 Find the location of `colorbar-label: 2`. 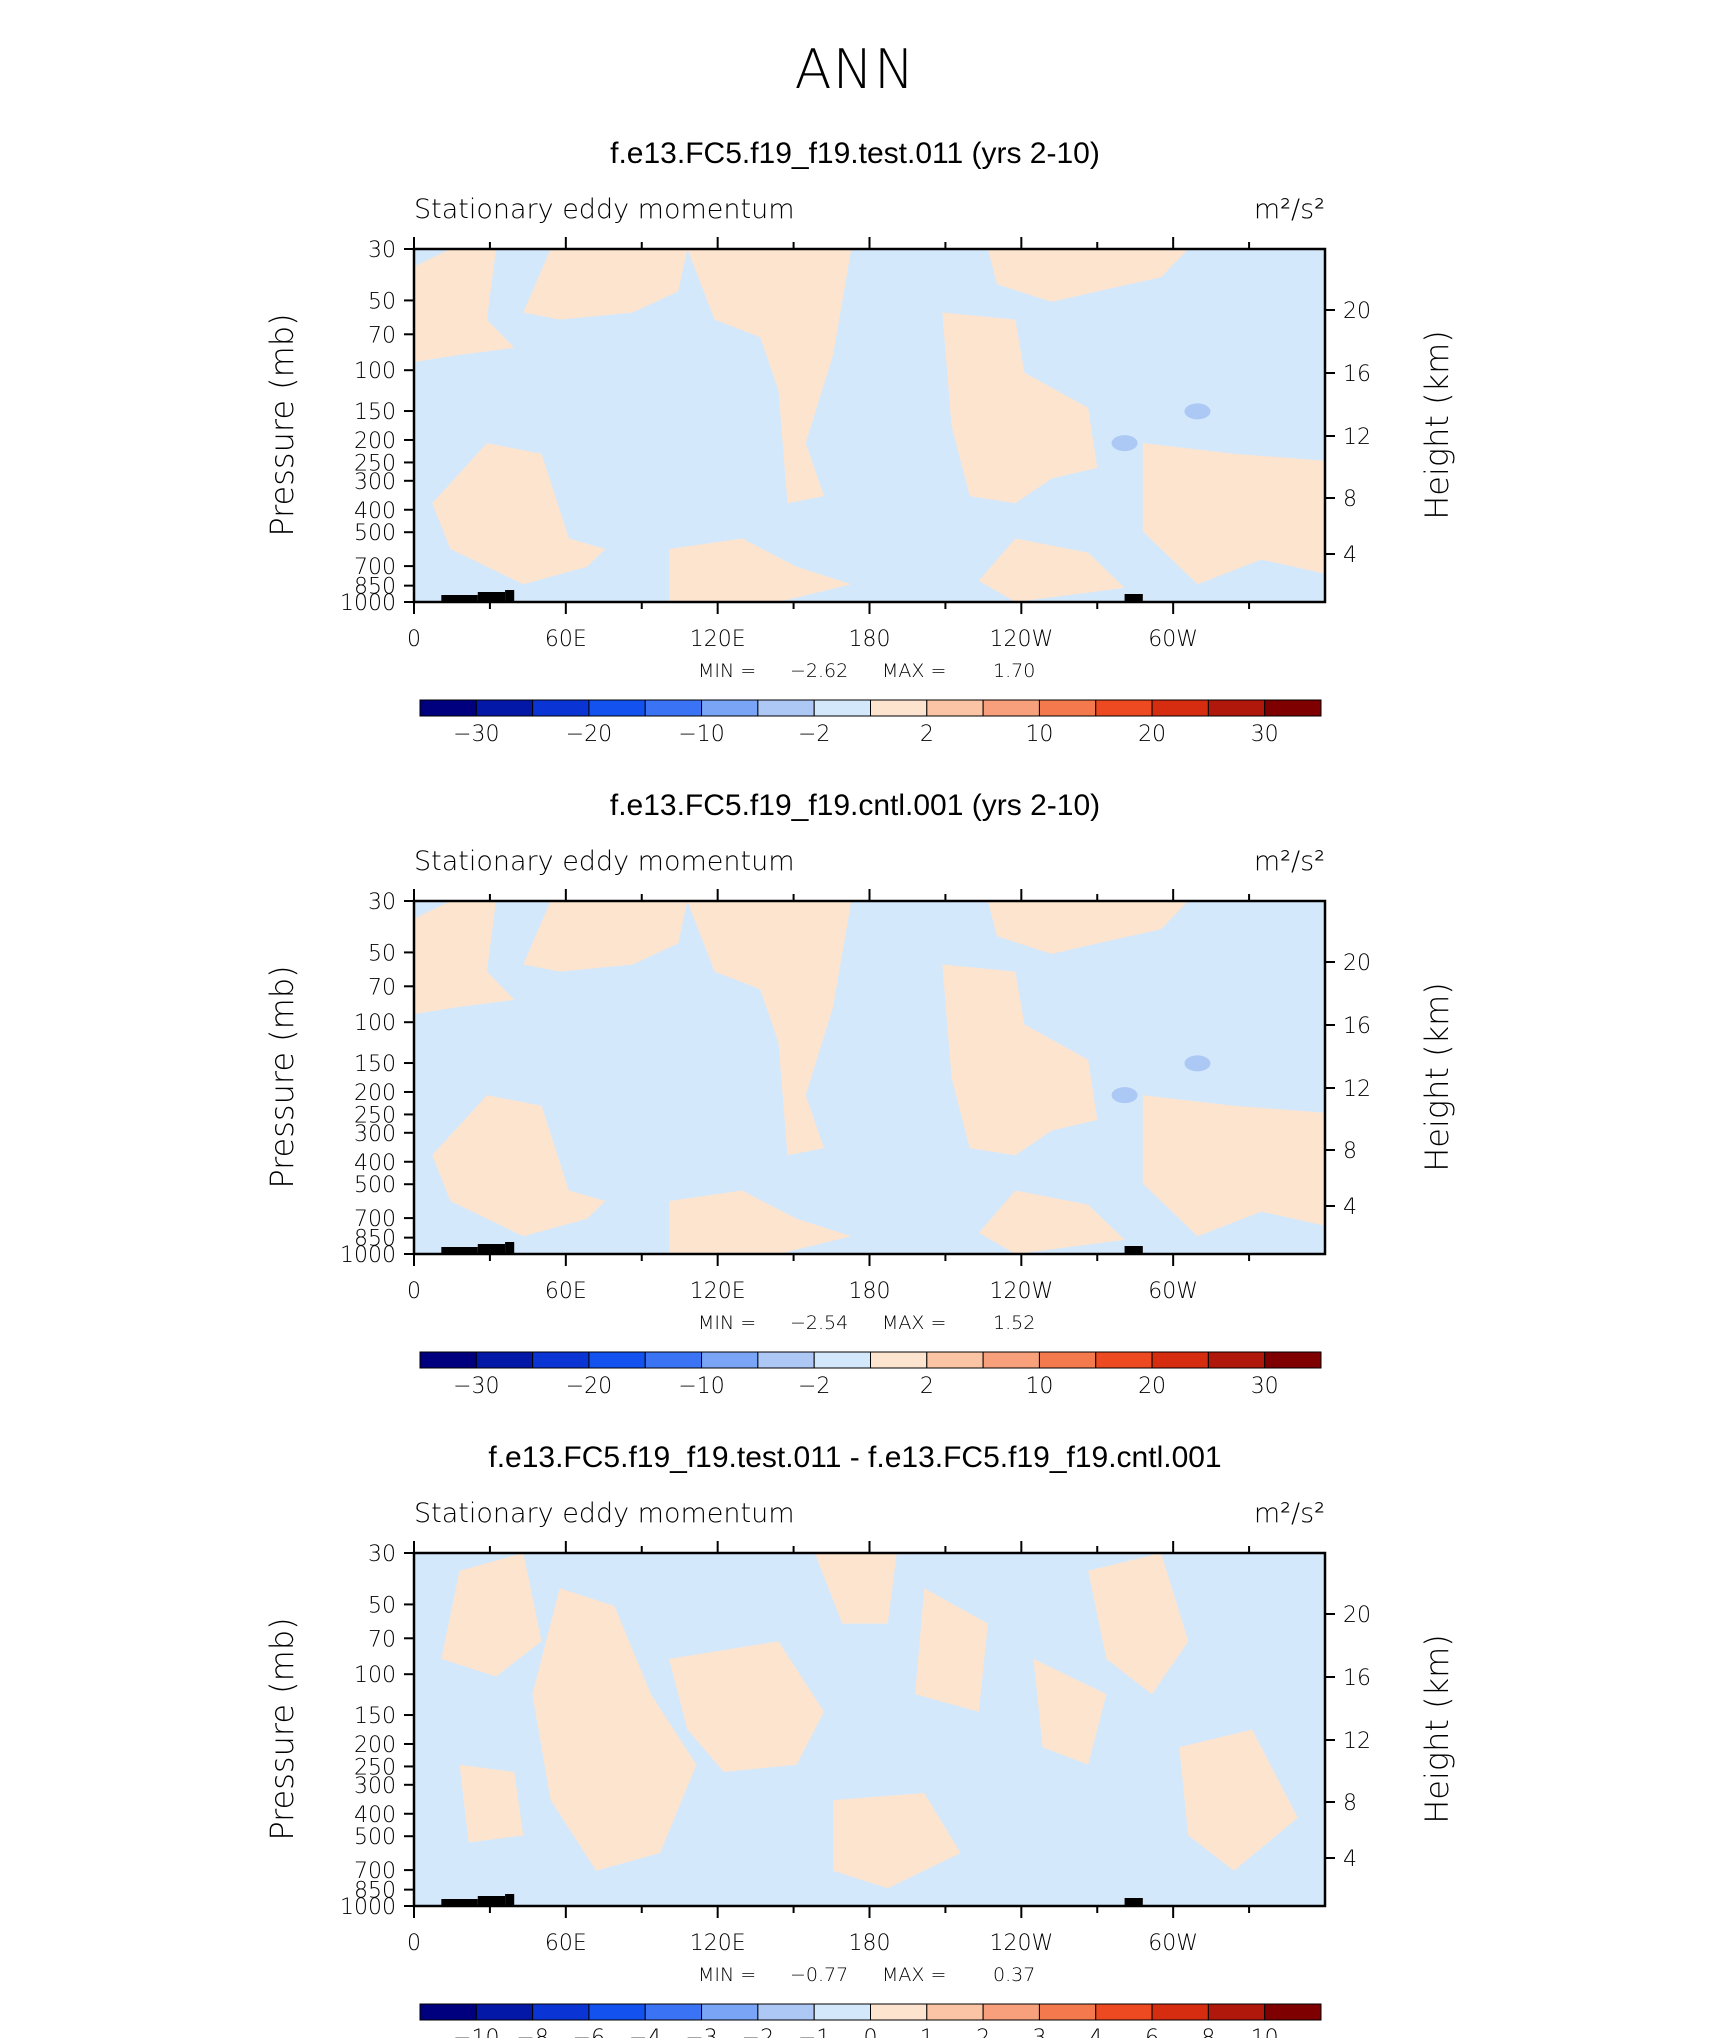

colorbar-label: 2 is located at coordinates (983, 2032).